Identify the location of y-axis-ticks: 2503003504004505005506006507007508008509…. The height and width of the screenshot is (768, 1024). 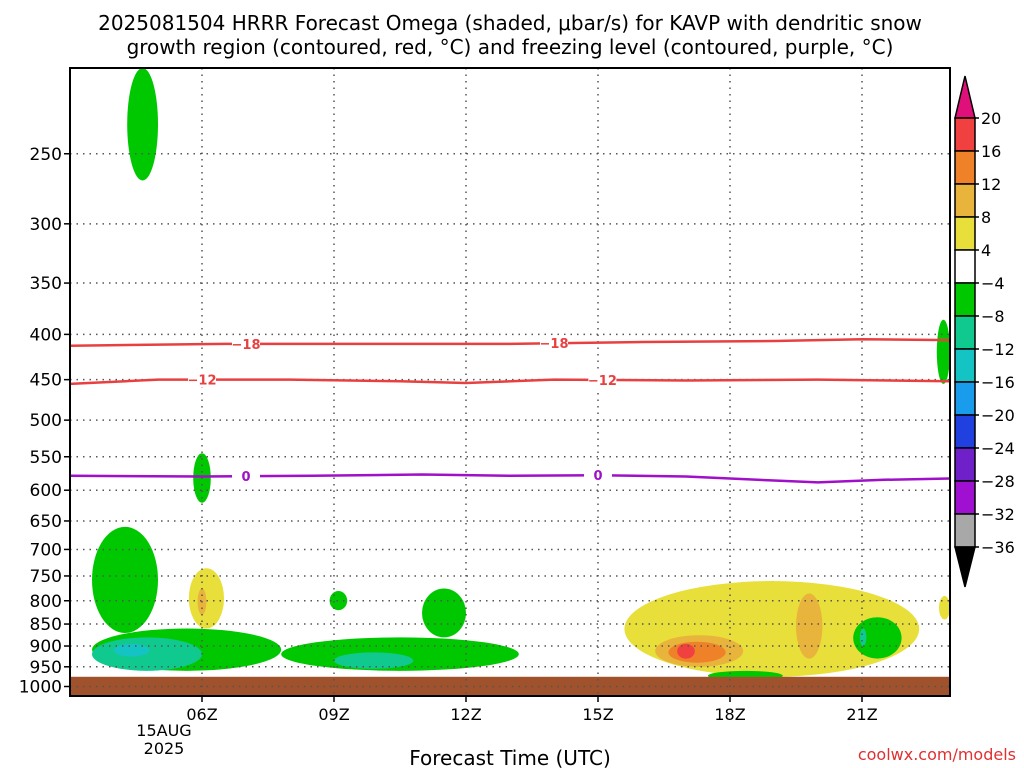
(44, 421).